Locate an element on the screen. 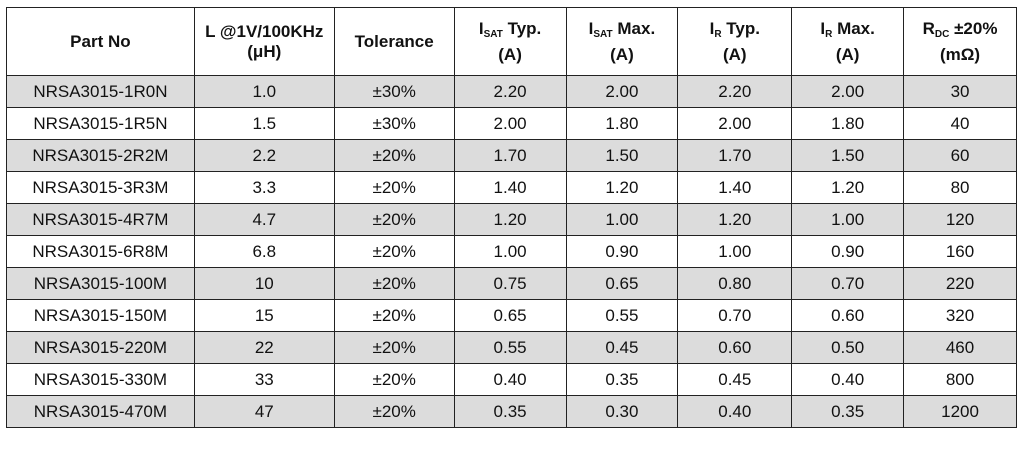 The width and height of the screenshot is (1028, 454). cell-ir-typ: 1.00 is located at coordinates (735, 251).